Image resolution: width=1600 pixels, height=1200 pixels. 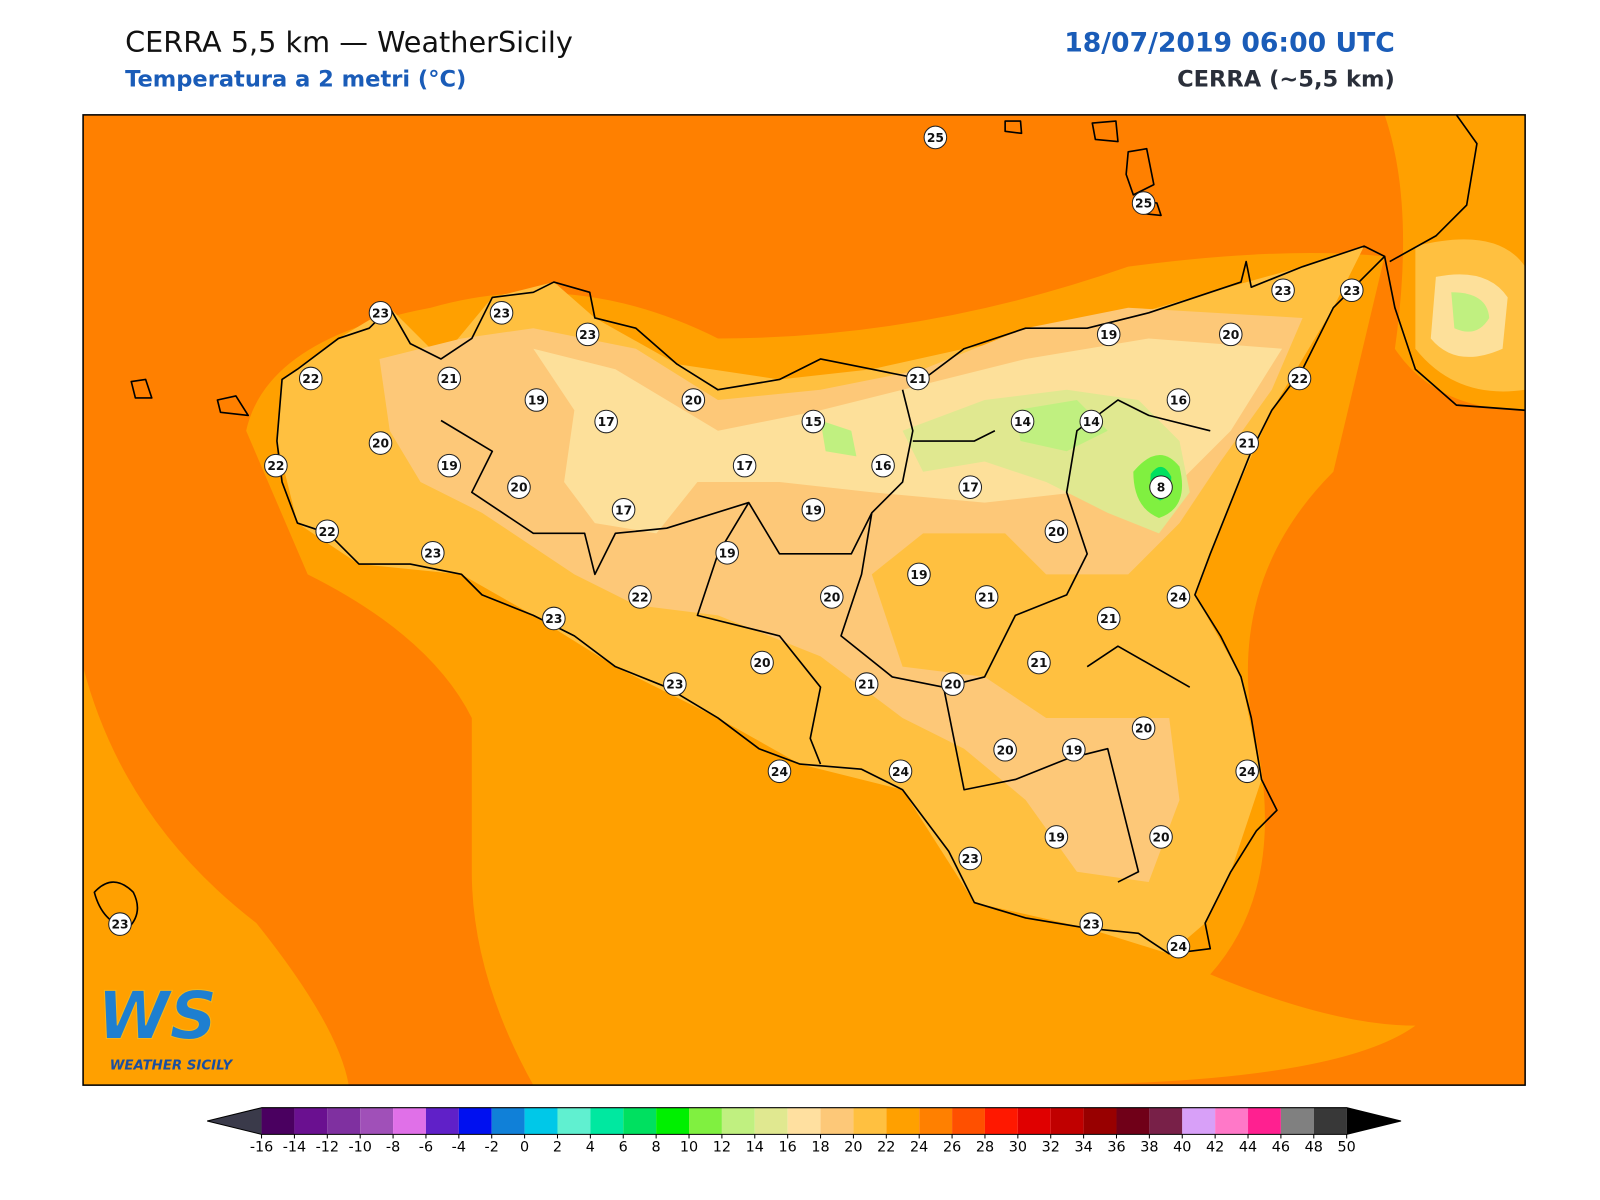 What do you see at coordinates (359, 1148) in the screenshot?
I see `colorbar-tick-label: -10` at bounding box center [359, 1148].